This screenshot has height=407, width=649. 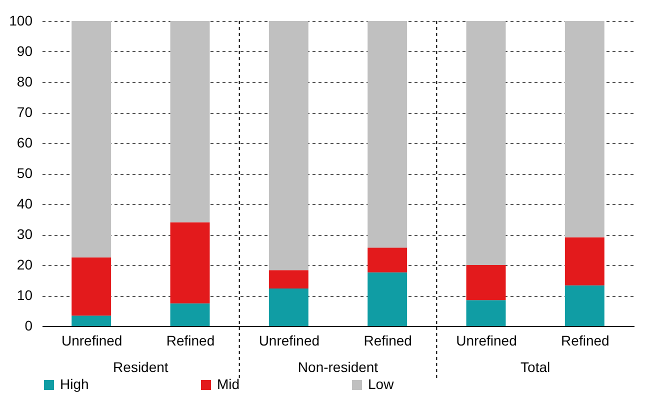 What do you see at coordinates (74, 384) in the screenshot?
I see `legend-label: High` at bounding box center [74, 384].